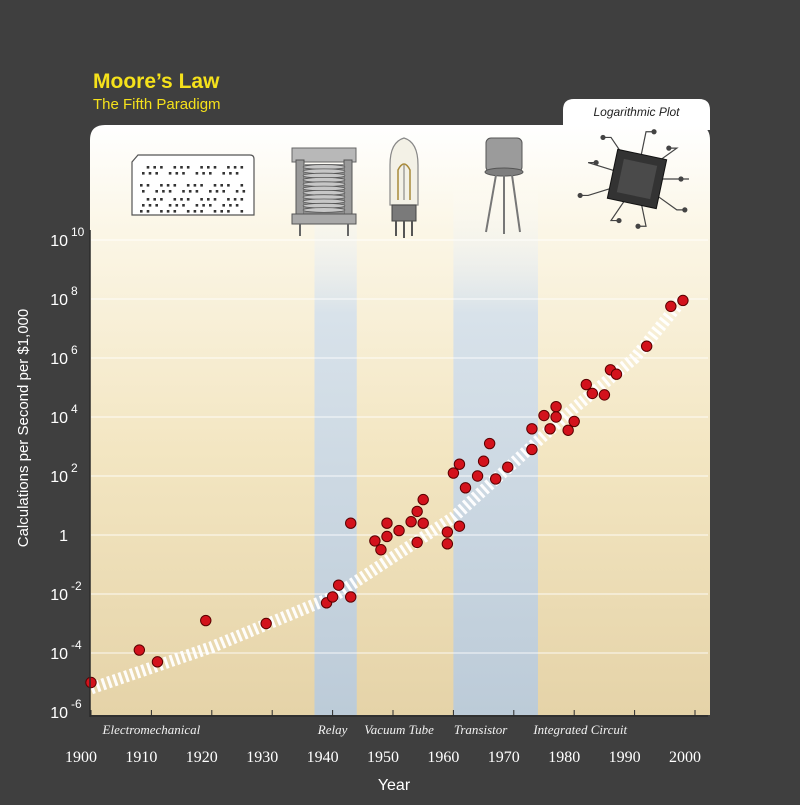 The height and width of the screenshot is (805, 800). What do you see at coordinates (399, 729) in the screenshot?
I see `paradigm-label: Vacuum Tube` at bounding box center [399, 729].